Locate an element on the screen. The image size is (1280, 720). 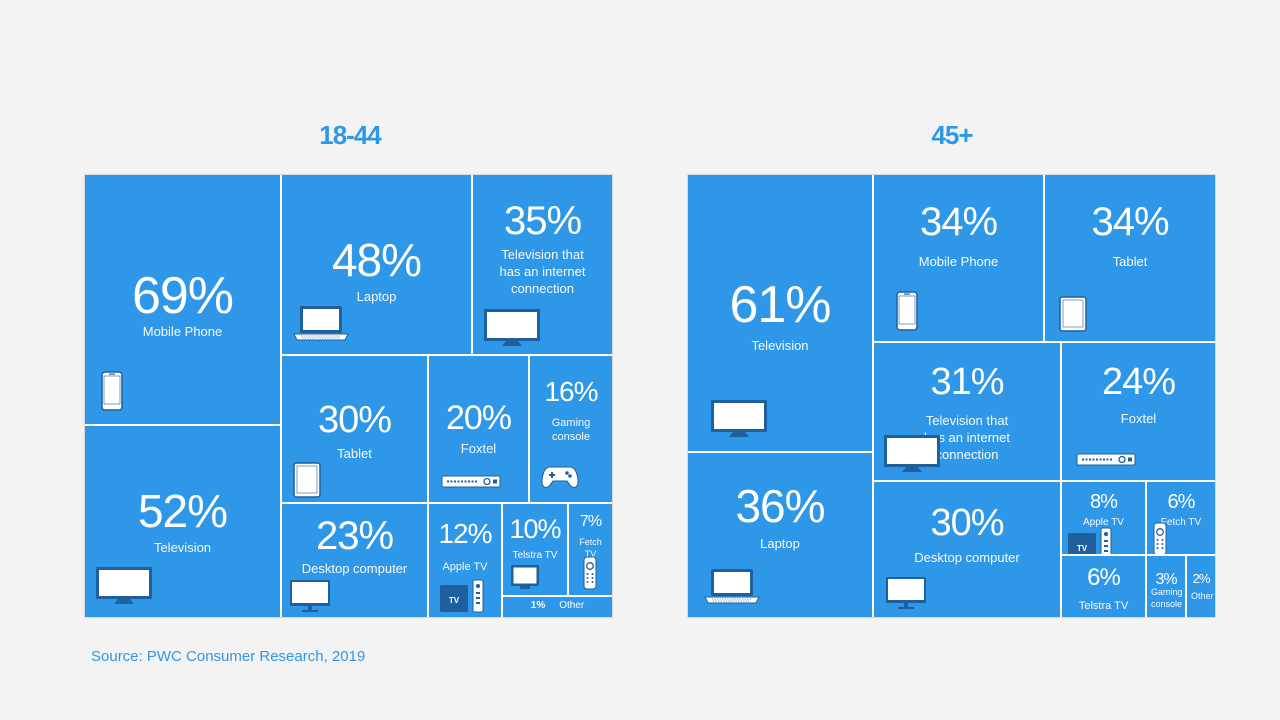
tile-percent: 1% is located at coordinates (538, 605).